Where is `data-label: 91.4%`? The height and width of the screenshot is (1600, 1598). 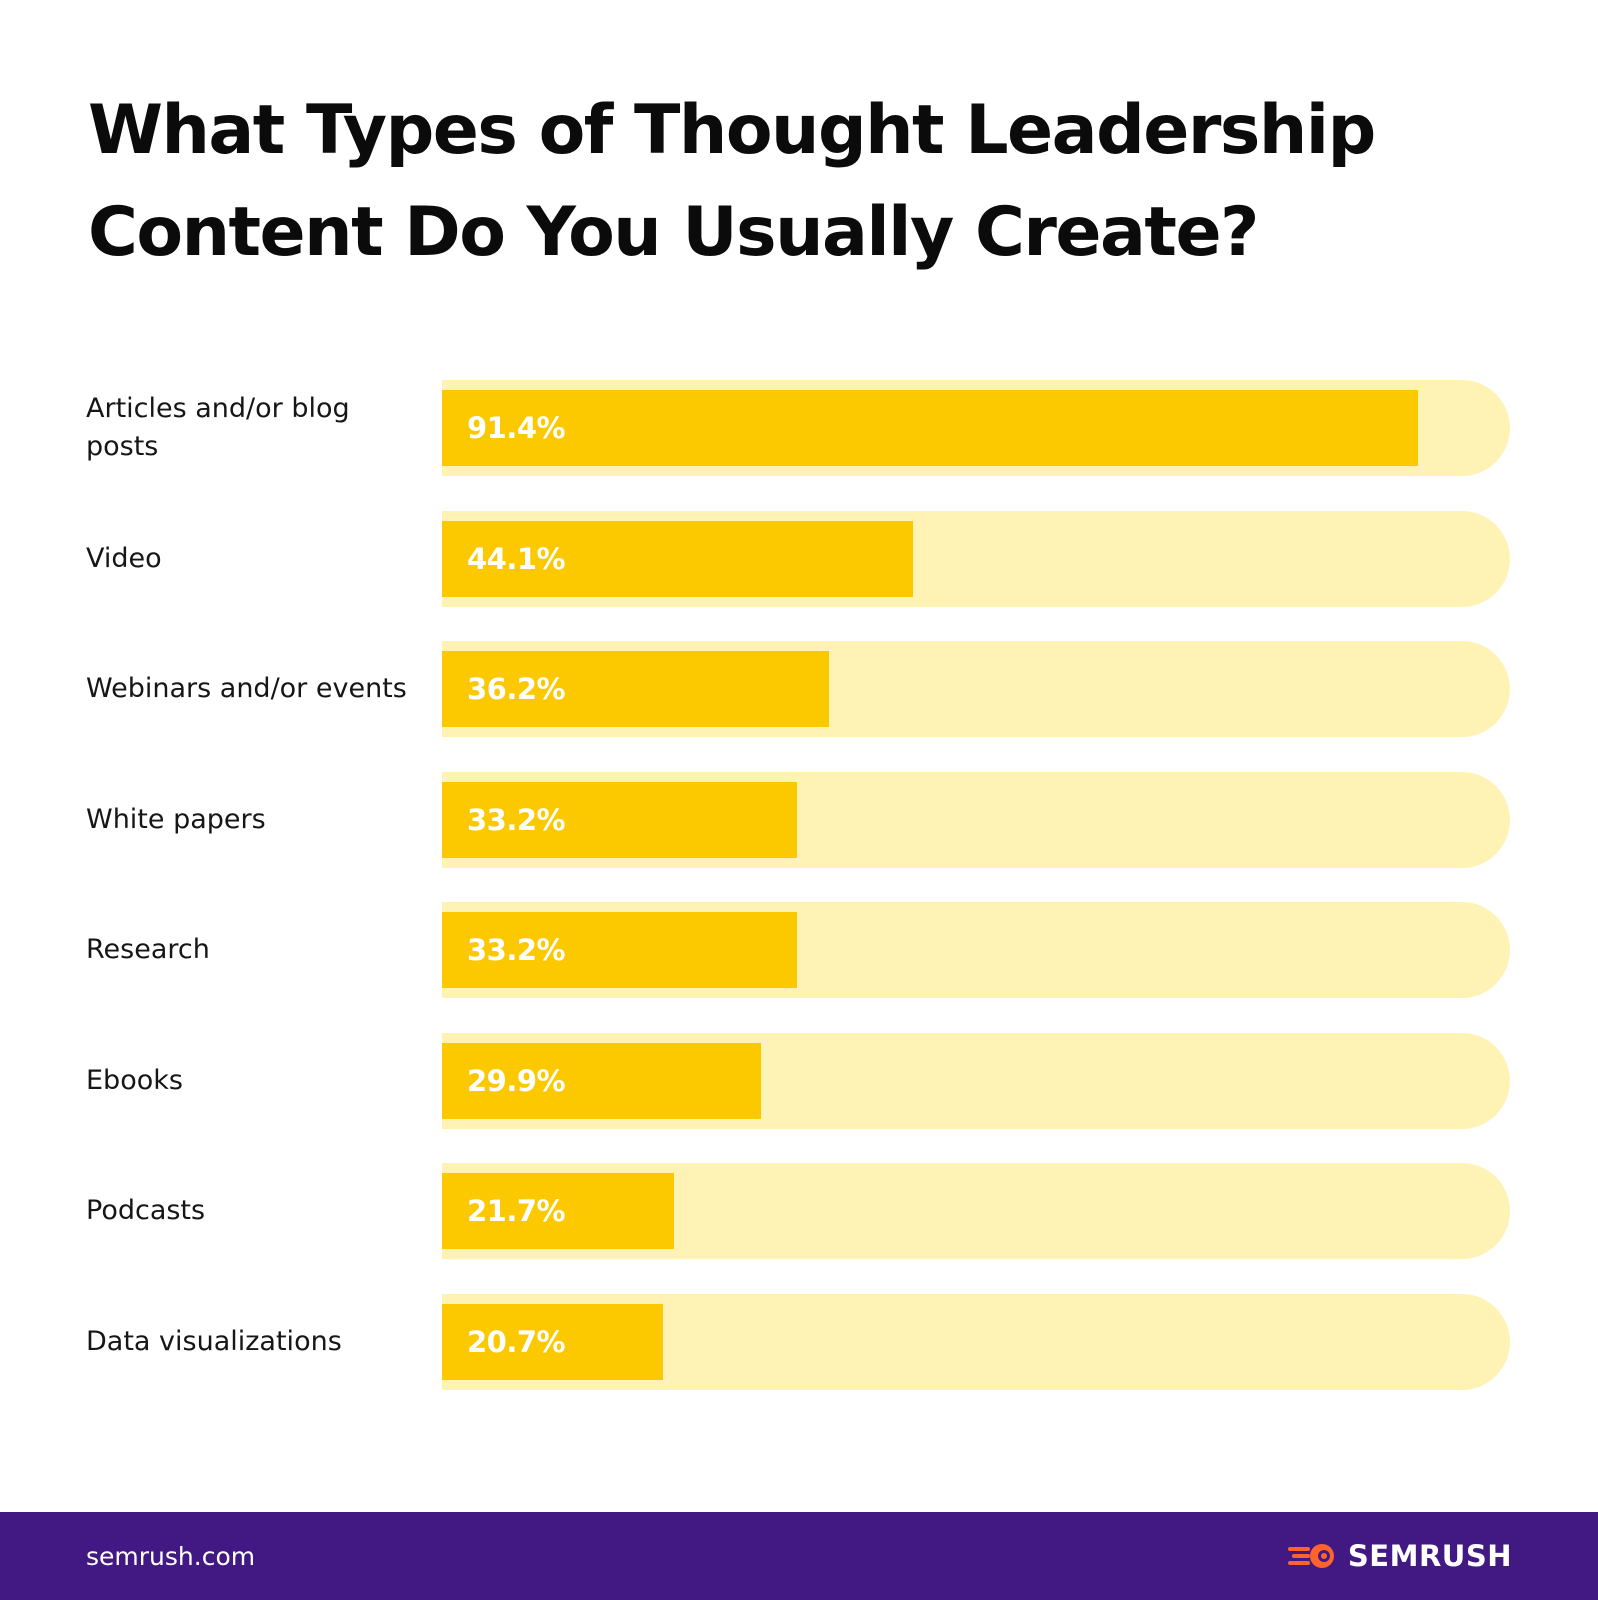 data-label: 91.4% is located at coordinates (516, 428).